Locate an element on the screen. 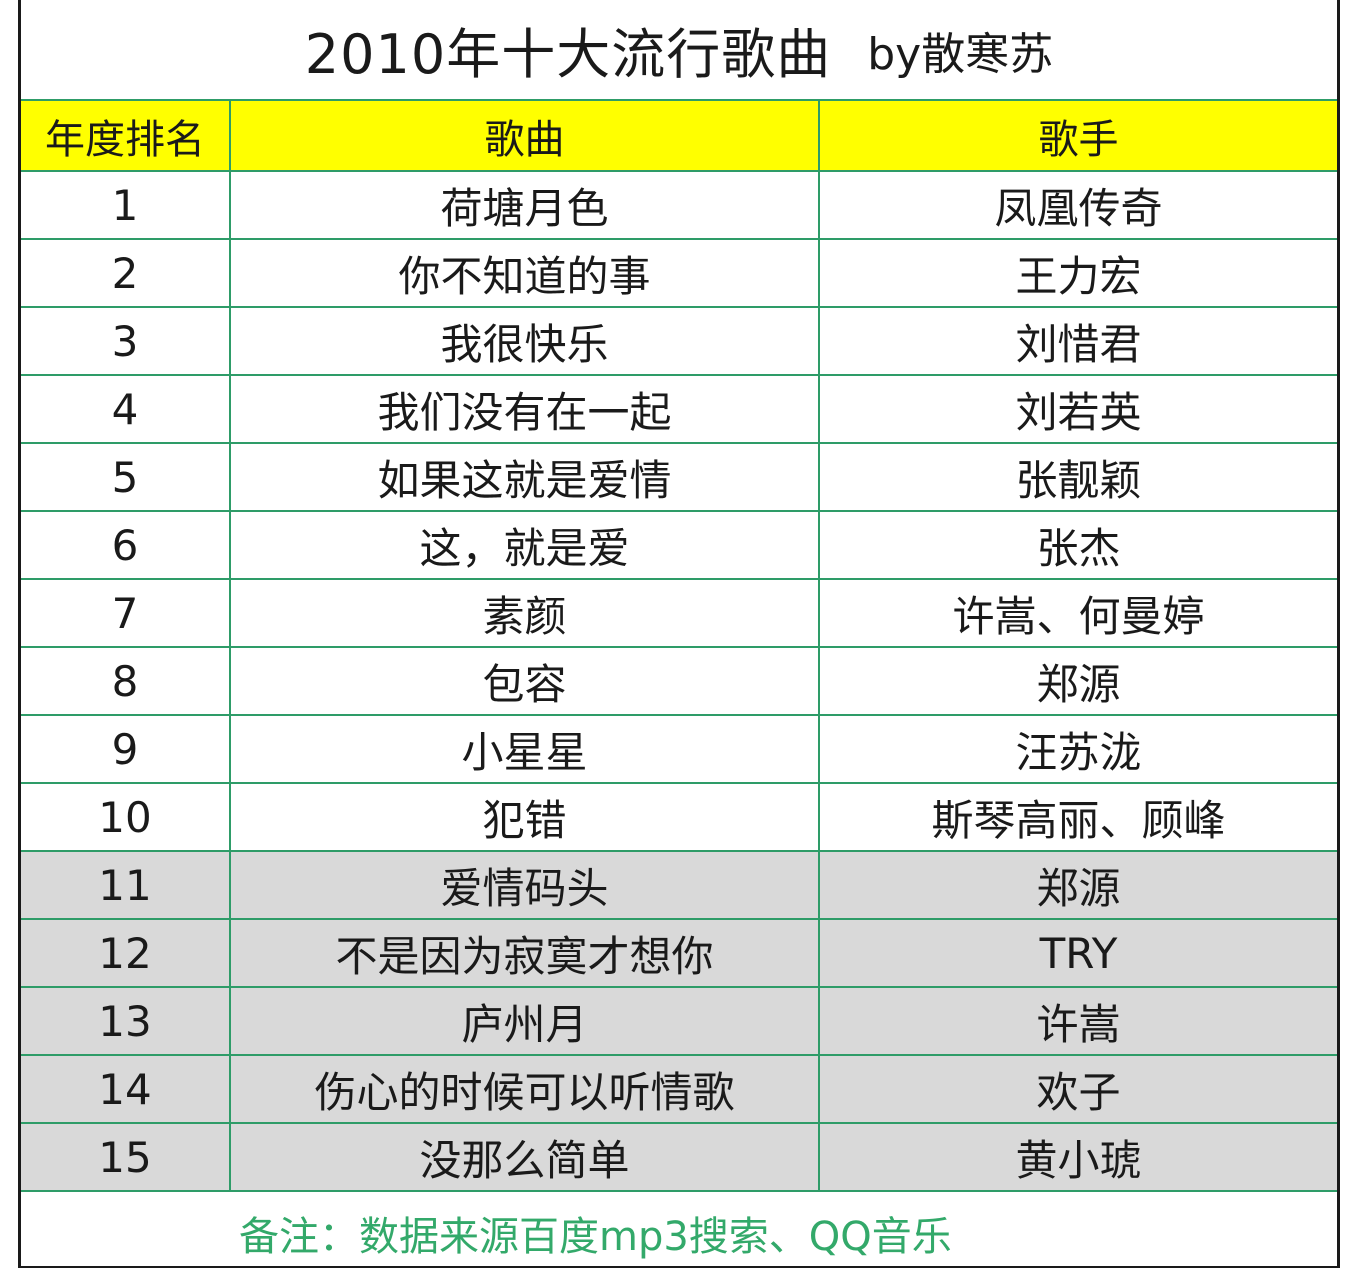 The image size is (1357, 1280). table-row: 10 犯错 斯琴高丽、顾峰 is located at coordinates (679, 817).